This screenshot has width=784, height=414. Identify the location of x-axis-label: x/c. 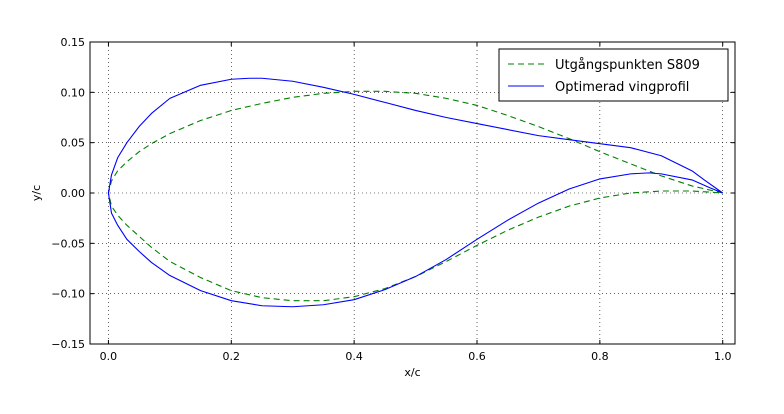
(412, 372).